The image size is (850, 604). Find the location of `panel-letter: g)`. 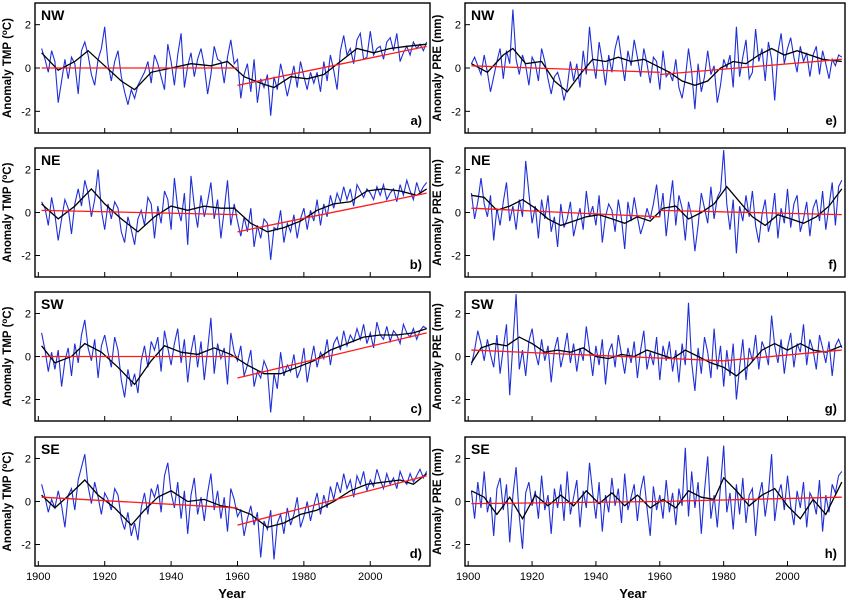

panel-letter: g) is located at coordinates (831, 408).